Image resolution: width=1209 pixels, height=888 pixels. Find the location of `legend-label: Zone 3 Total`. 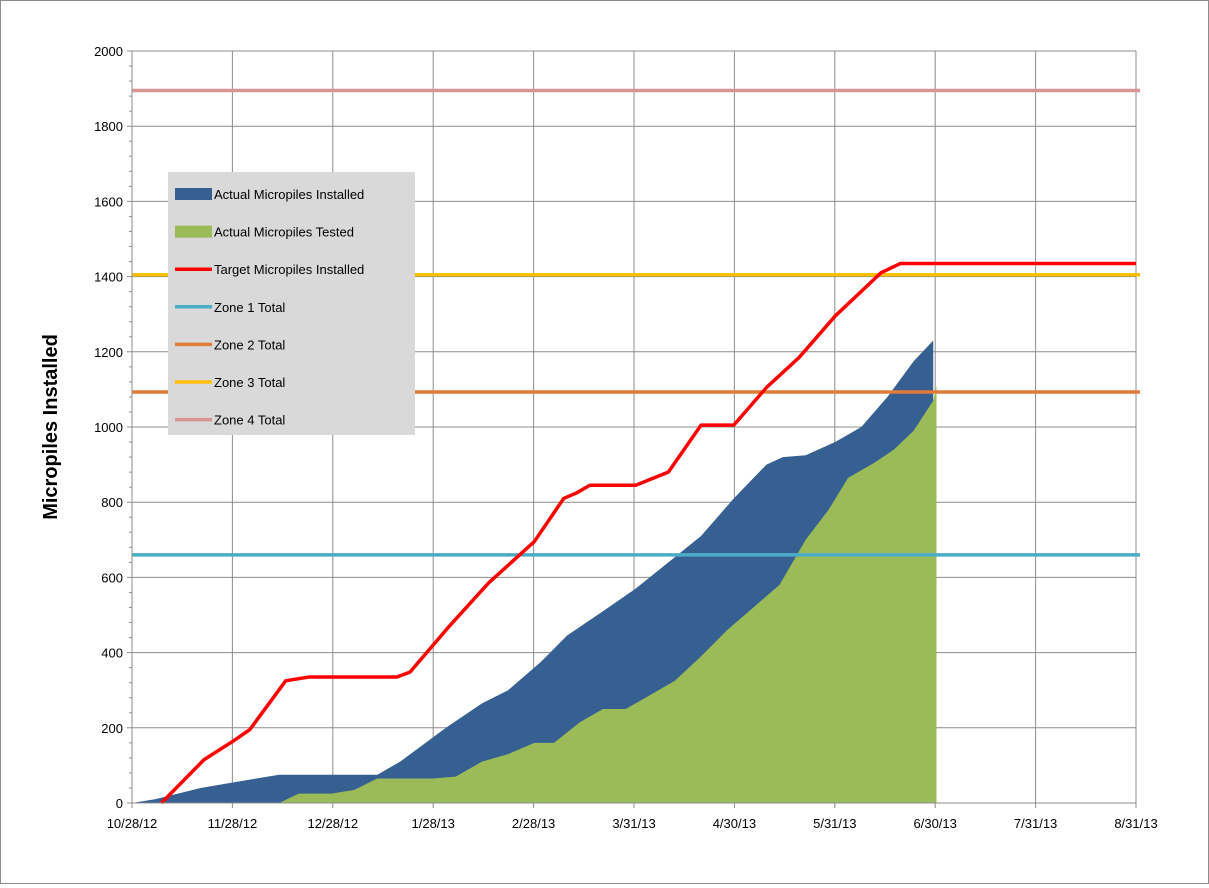

legend-label: Zone 3 Total is located at coordinates (249, 382).